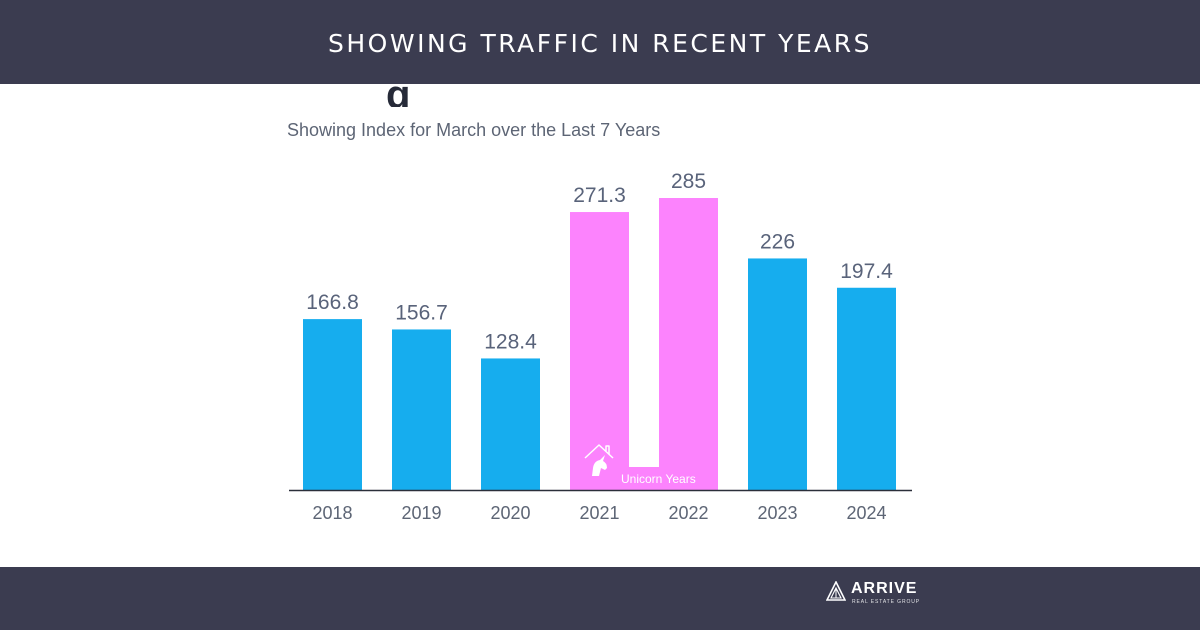  Describe the element at coordinates (510, 513) in the screenshot. I see `x-tick-label-2020: 2020` at that location.